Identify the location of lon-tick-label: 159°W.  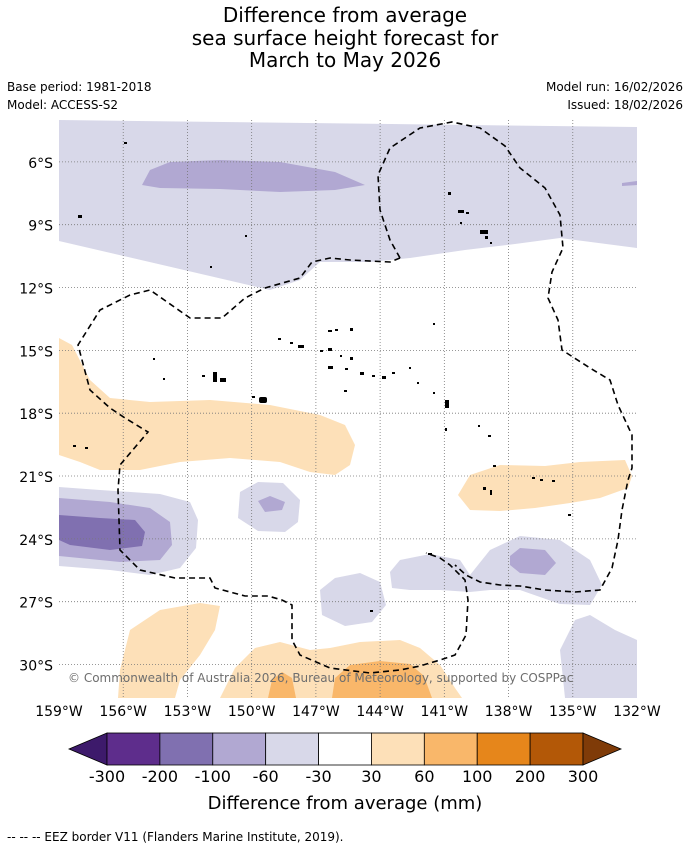
(59, 712).